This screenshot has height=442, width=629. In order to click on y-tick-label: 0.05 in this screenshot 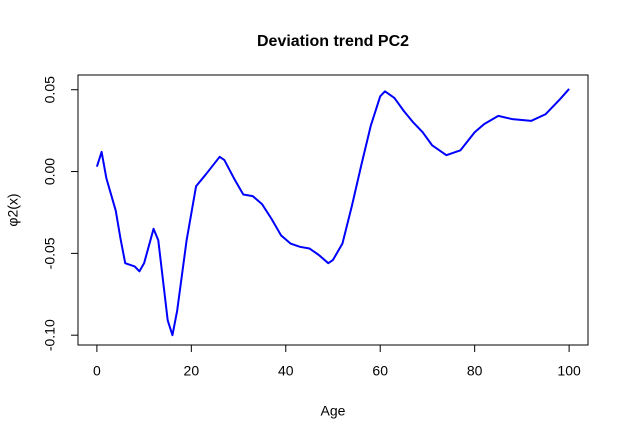, I will do `click(50, 89)`.